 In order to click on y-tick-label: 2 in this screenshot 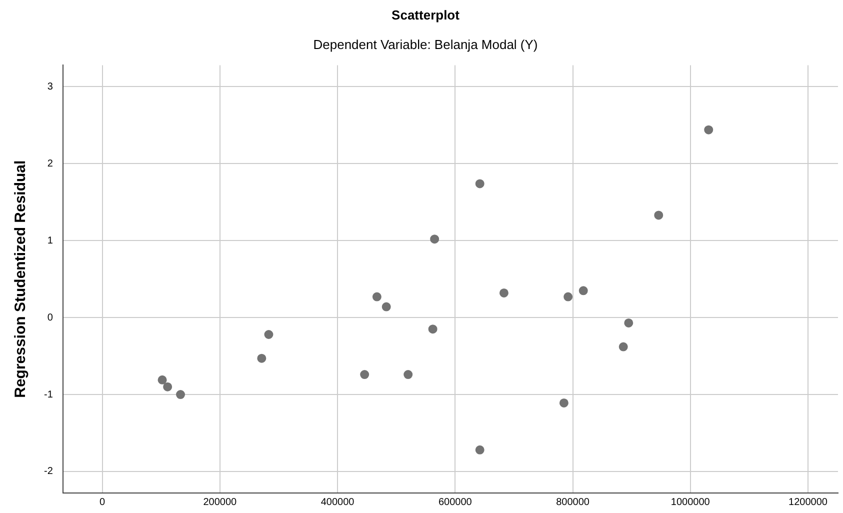, I will do `click(50, 164)`.